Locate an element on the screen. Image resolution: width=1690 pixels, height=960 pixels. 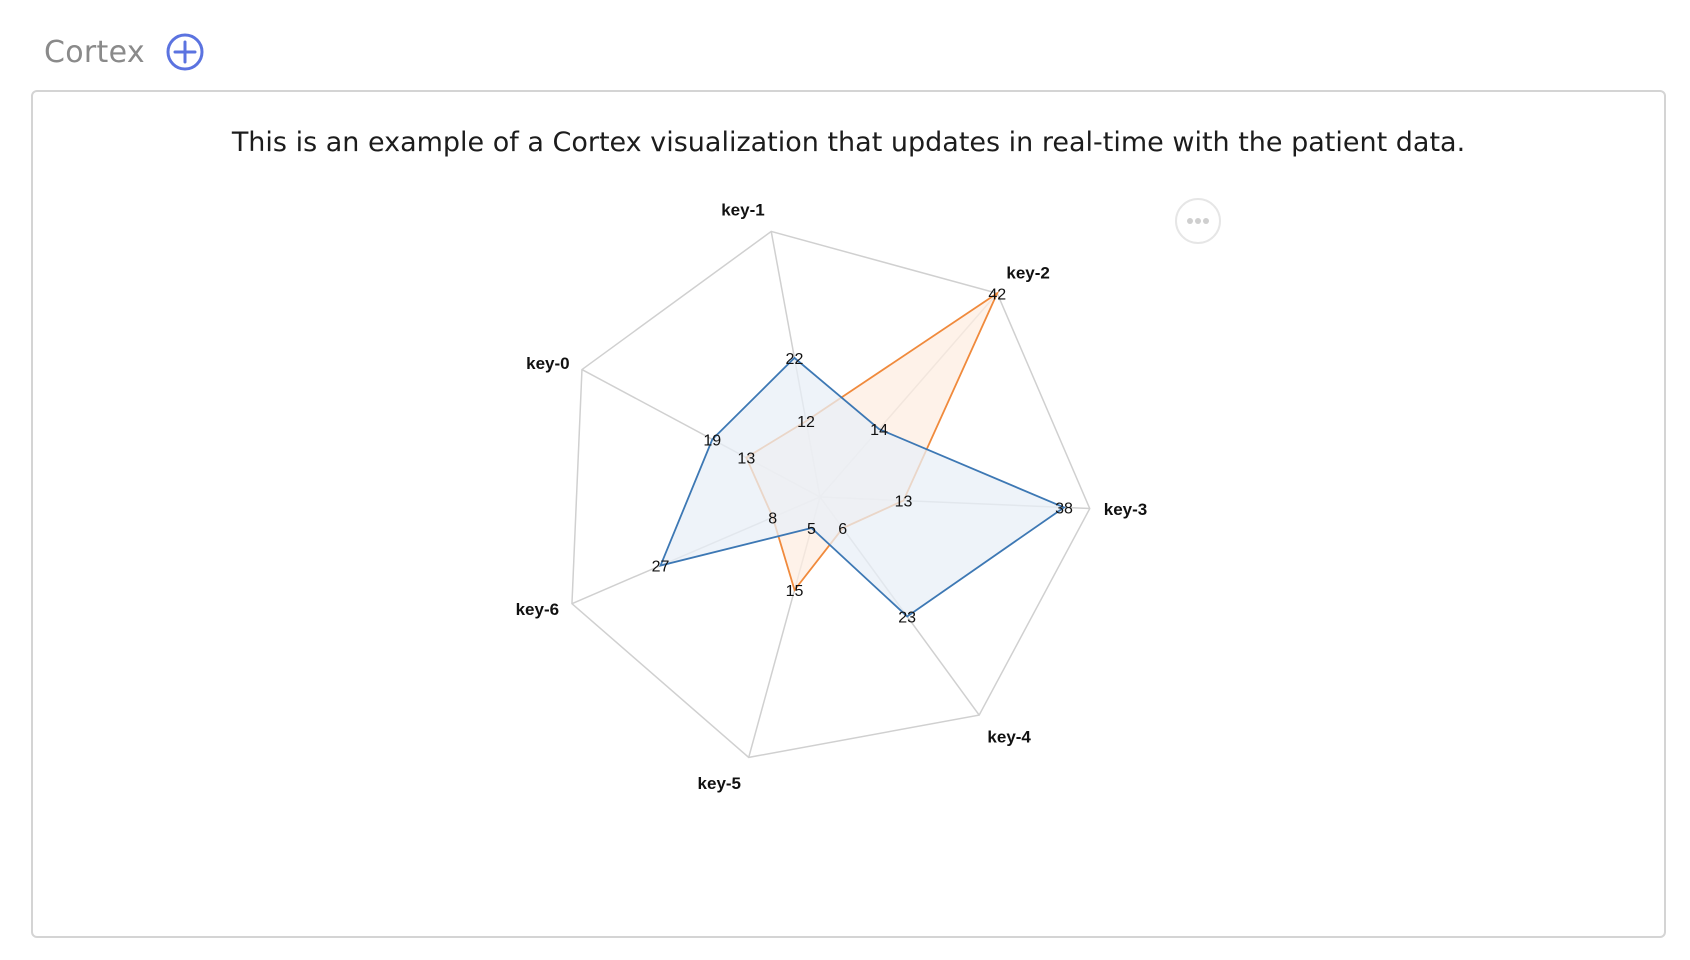
section-title: Cortex is located at coordinates (94, 52).